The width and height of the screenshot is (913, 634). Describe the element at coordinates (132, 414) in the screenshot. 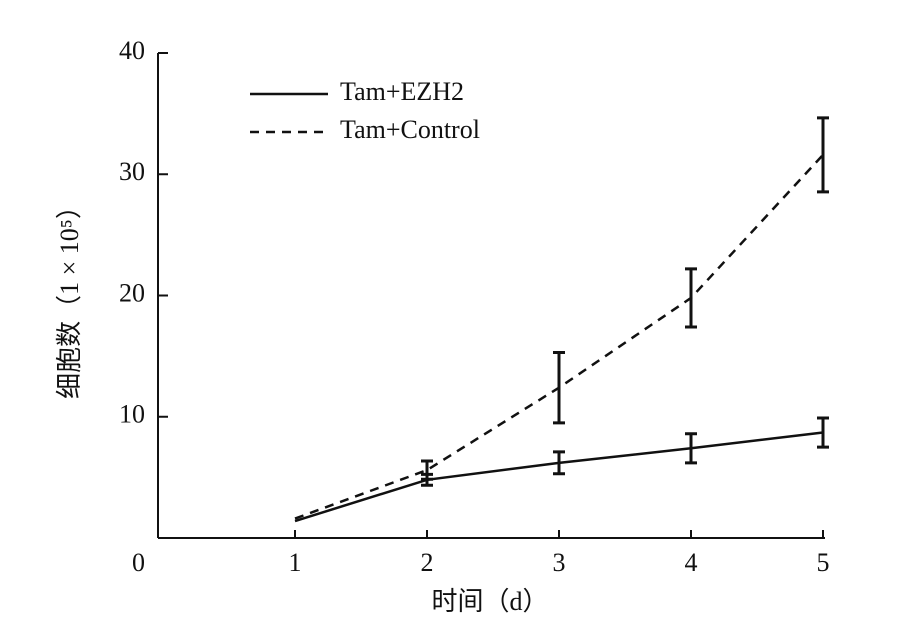

I see `y-tick-label: 10` at that location.